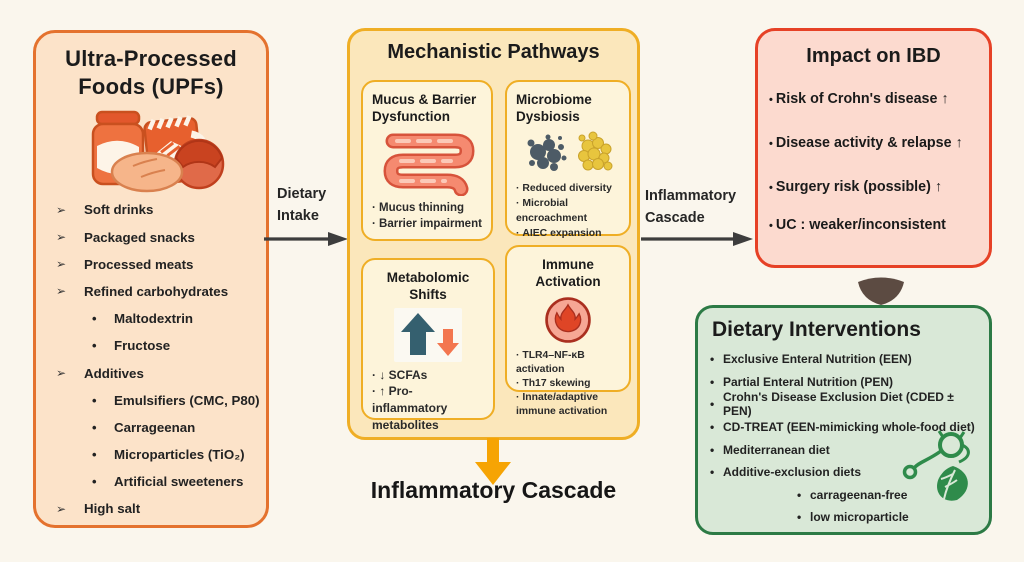 This screenshot has width=1024, height=562. Describe the element at coordinates (873, 99) in the screenshot. I see `impact-item: Risk of Crohn's disease ↑` at that location.